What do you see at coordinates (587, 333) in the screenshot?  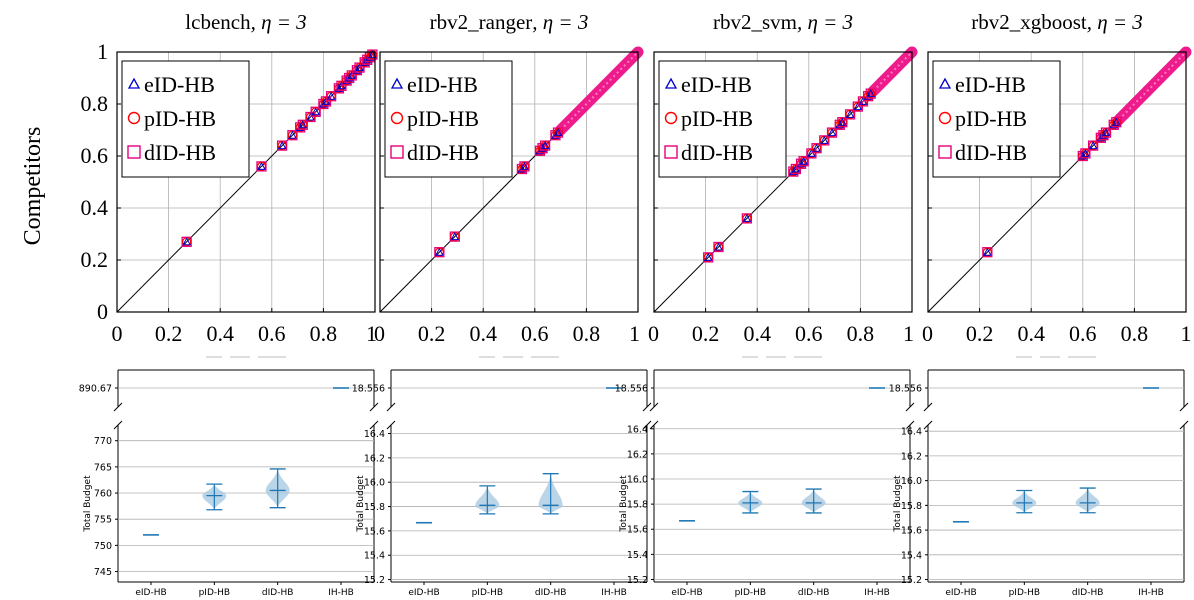 I see `x-tick-label: 0.8` at bounding box center [587, 333].